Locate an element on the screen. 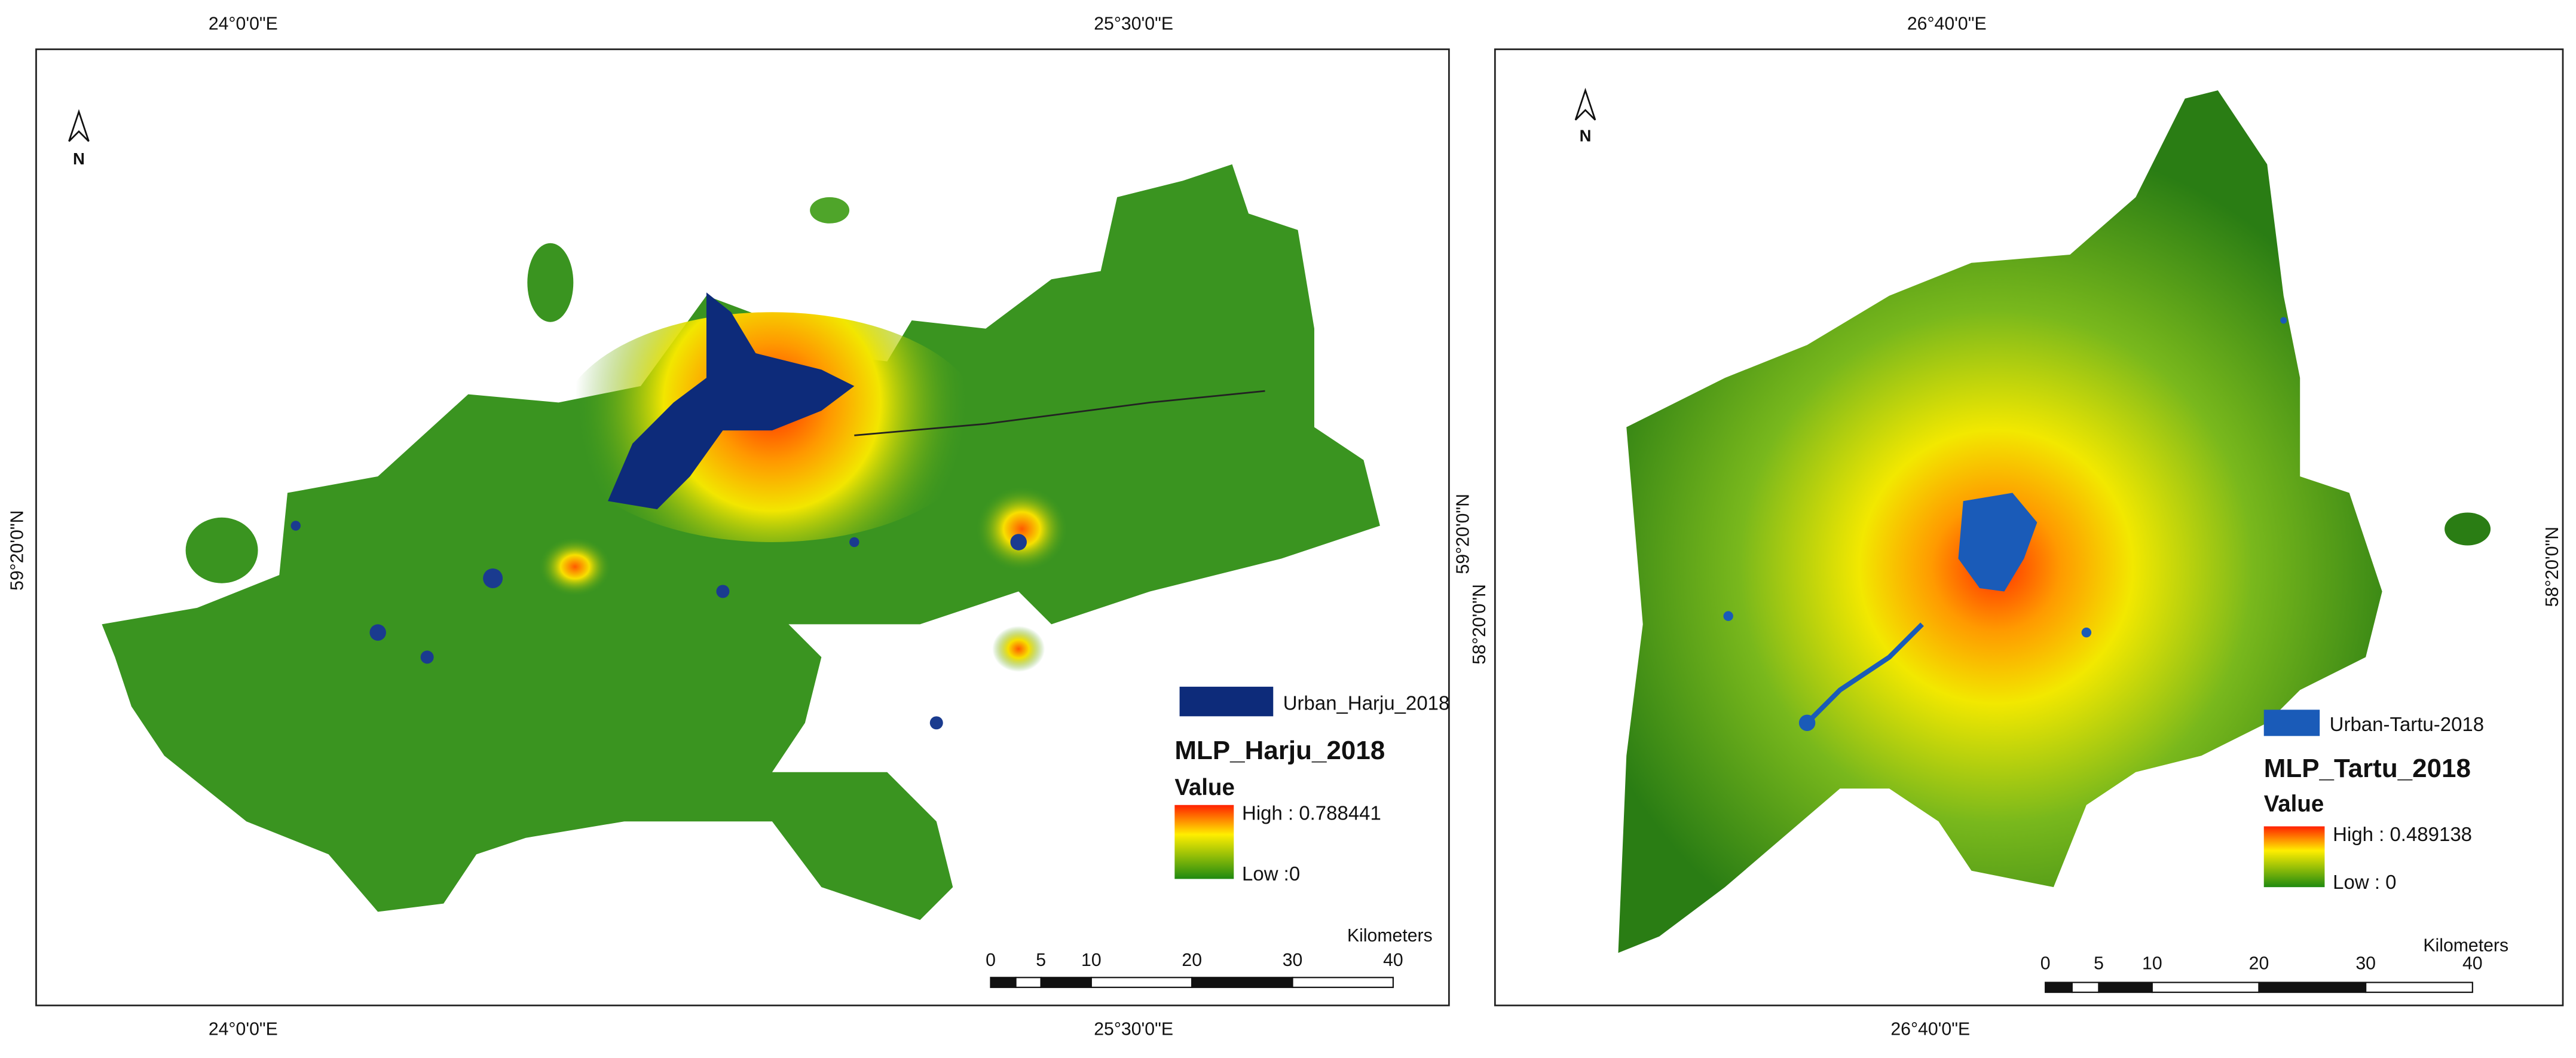 This screenshot has height=1058, width=2576. legend-low: Low :0 is located at coordinates (1271, 874).